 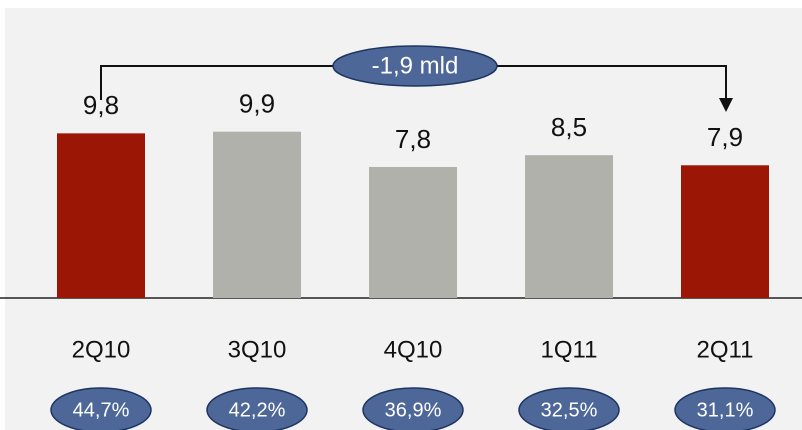 I want to click on value-label: 9,9, so click(x=257, y=104).